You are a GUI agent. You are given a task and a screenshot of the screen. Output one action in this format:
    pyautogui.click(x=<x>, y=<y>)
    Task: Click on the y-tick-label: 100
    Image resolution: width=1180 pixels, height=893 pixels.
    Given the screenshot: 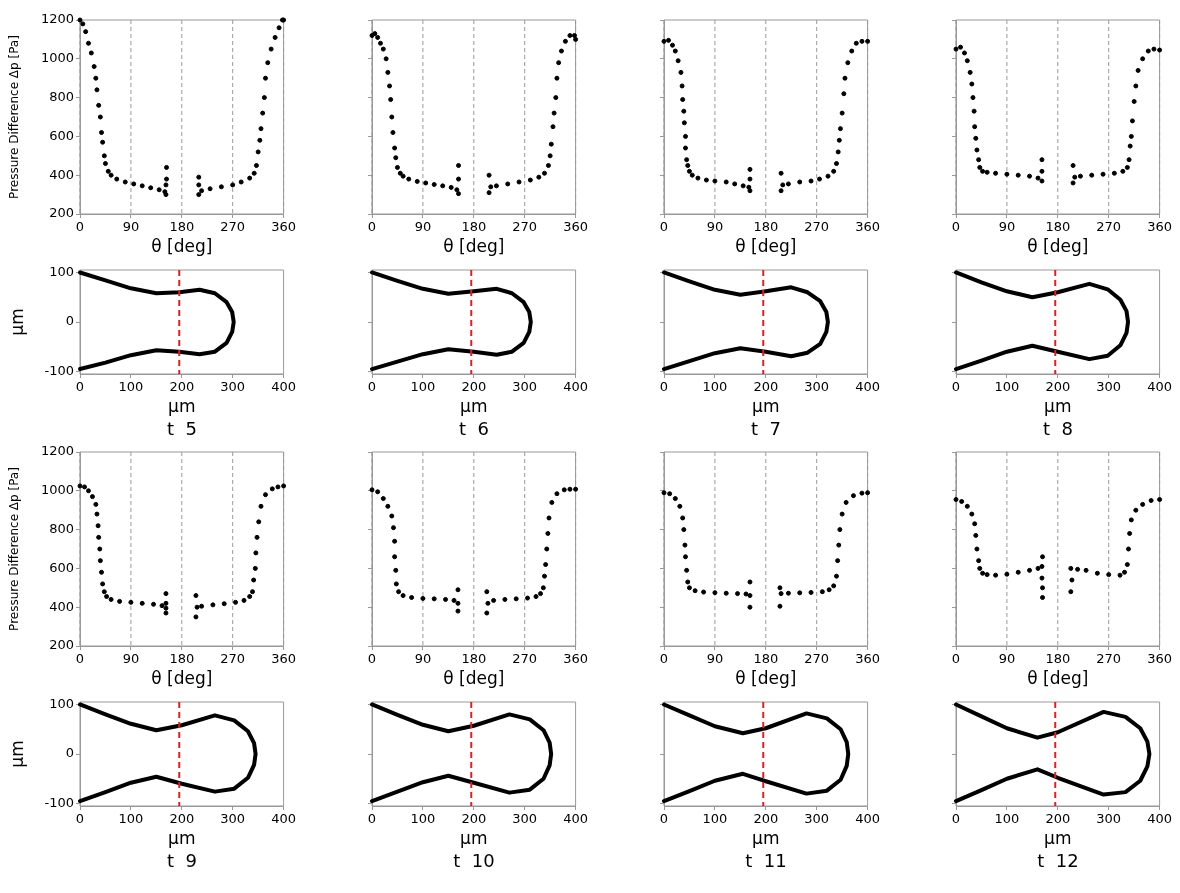 What is the action you would take?
    pyautogui.click(x=61, y=703)
    